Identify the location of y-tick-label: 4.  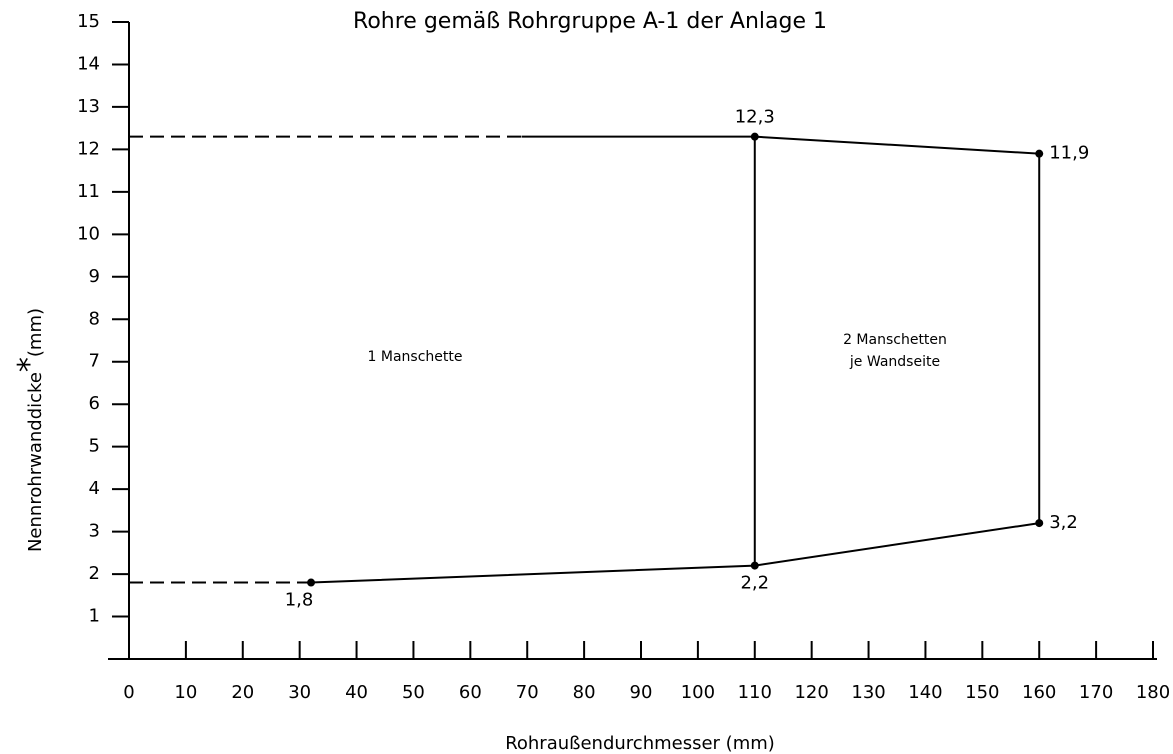
(94, 488).